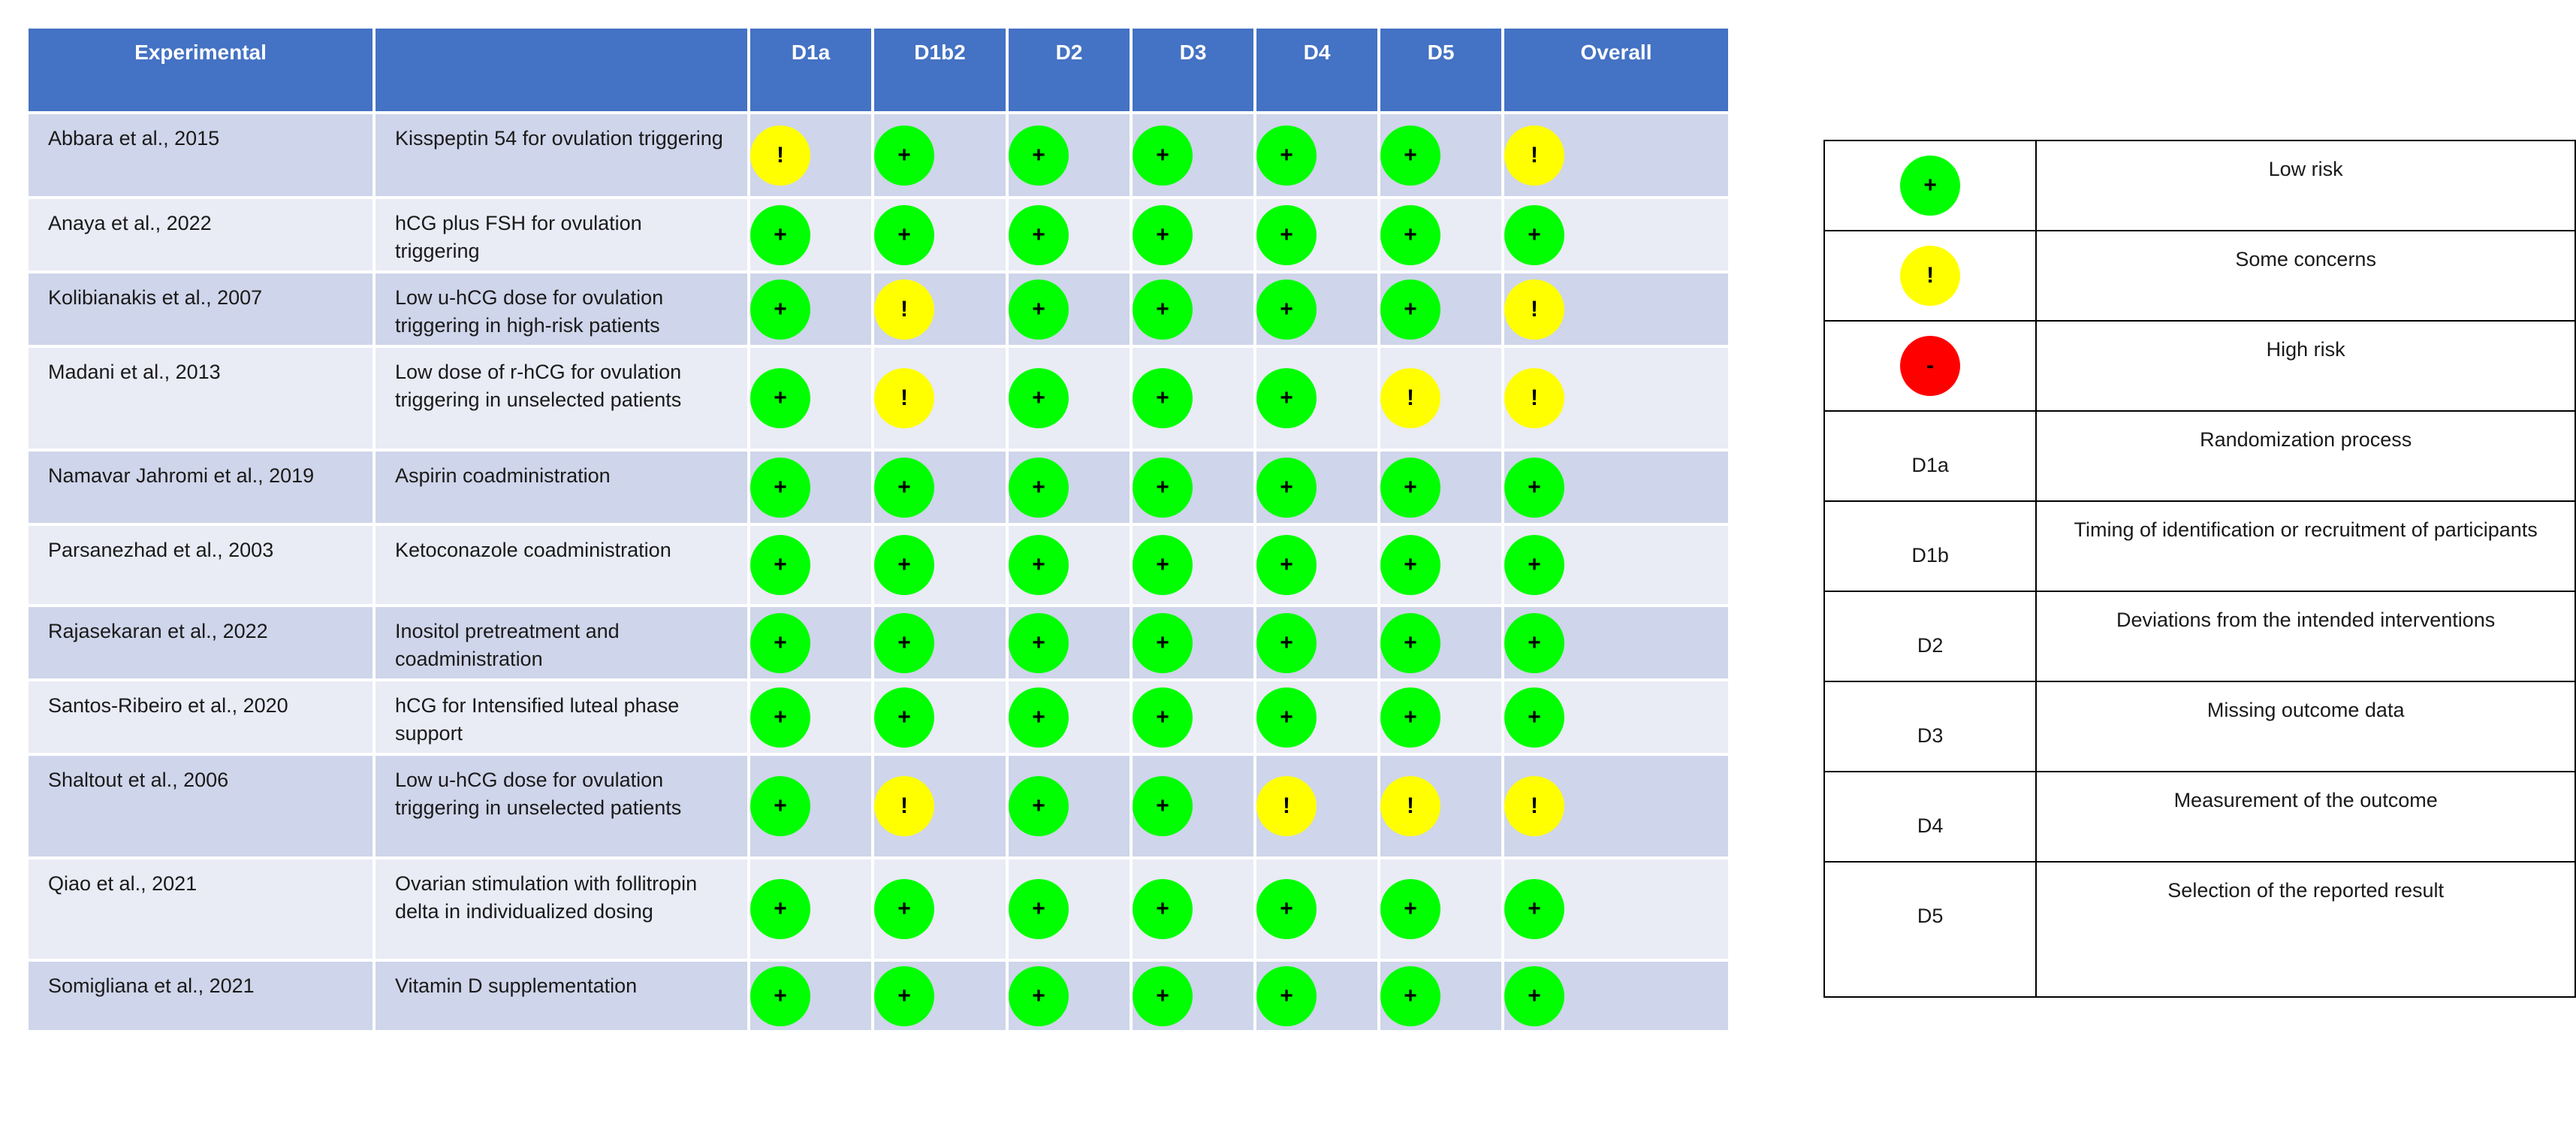 The height and width of the screenshot is (1139, 2576). Describe the element at coordinates (2305, 817) in the screenshot. I see `legend-domain-label: Measurement of the outcome` at that location.